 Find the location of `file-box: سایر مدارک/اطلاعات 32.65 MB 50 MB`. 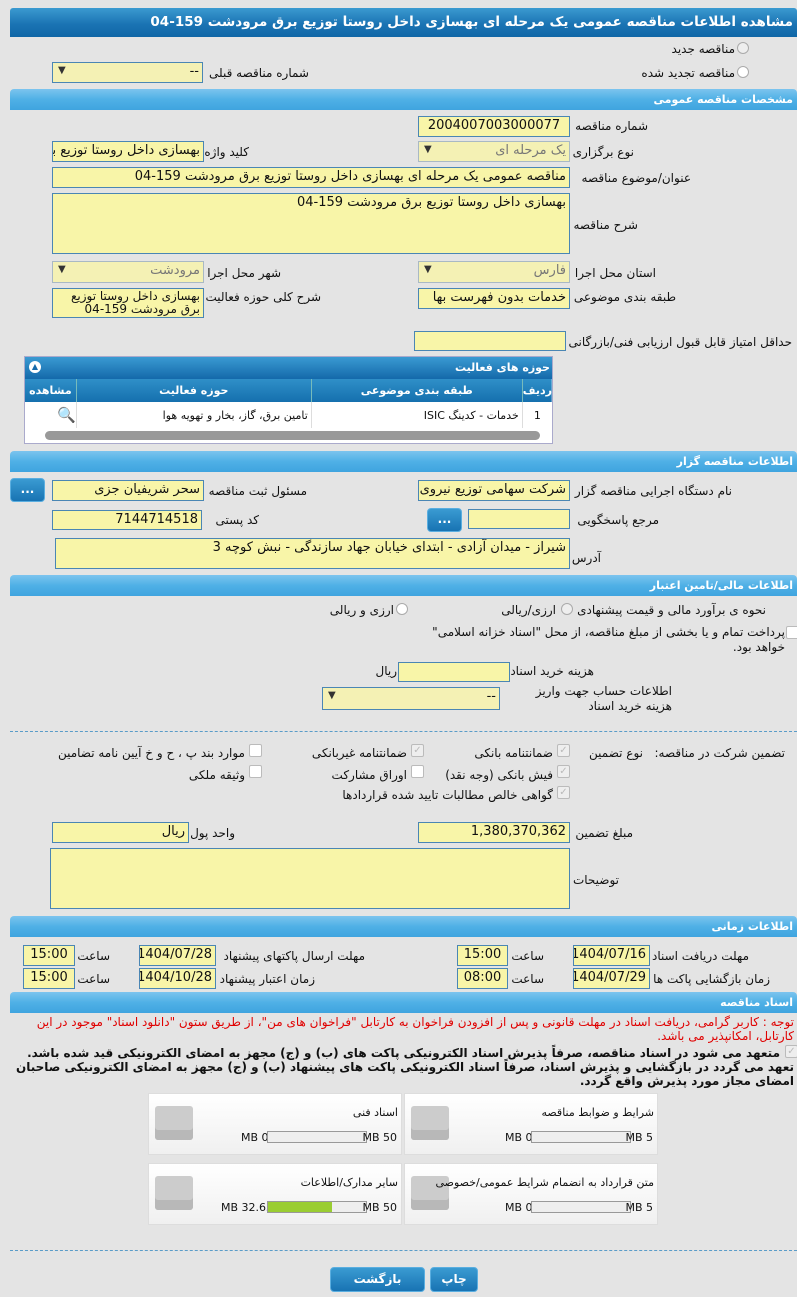

file-box: سایر مدارک/اطلاعات 32.65 MB 50 MB is located at coordinates (275, 1194).